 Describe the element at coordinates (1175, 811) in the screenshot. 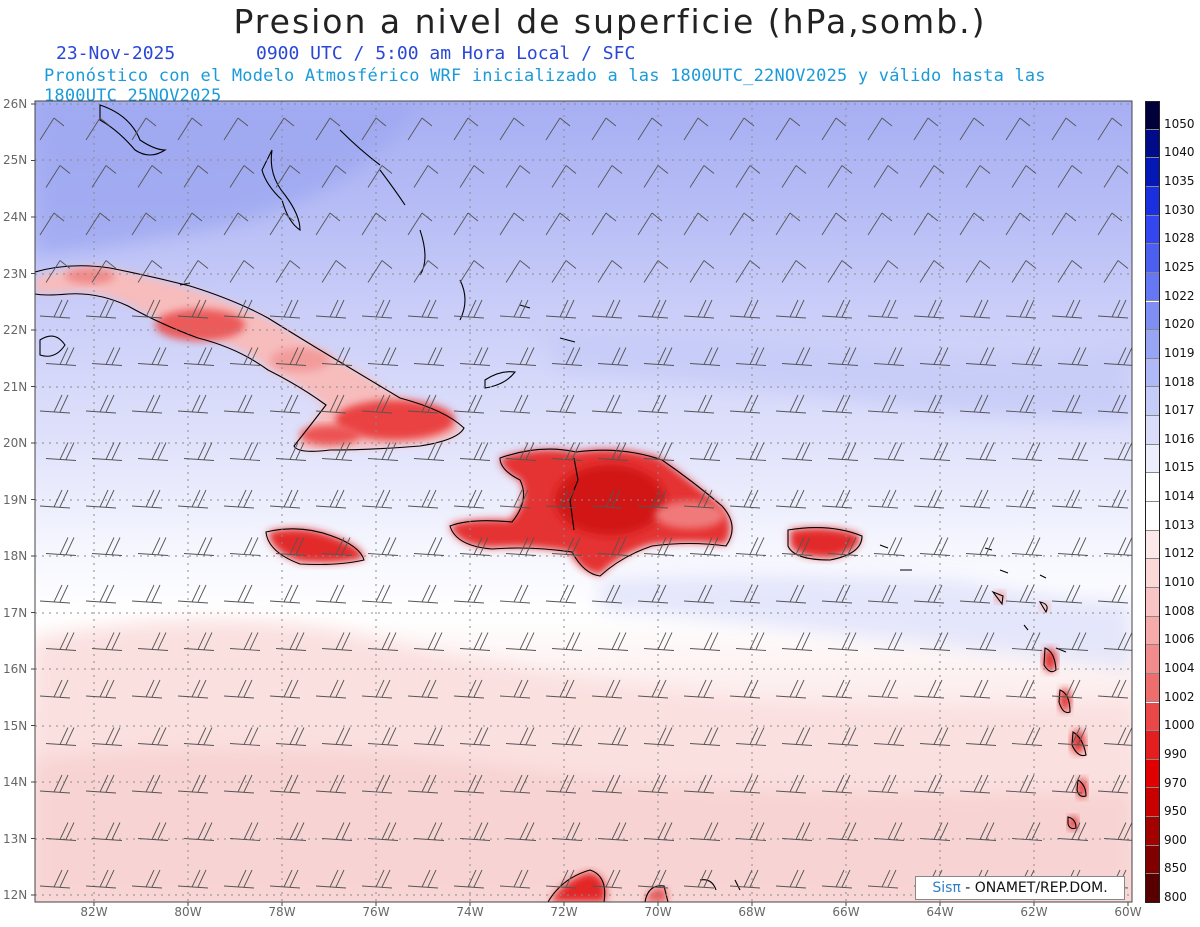

I see `colorbar-label: 950` at that location.